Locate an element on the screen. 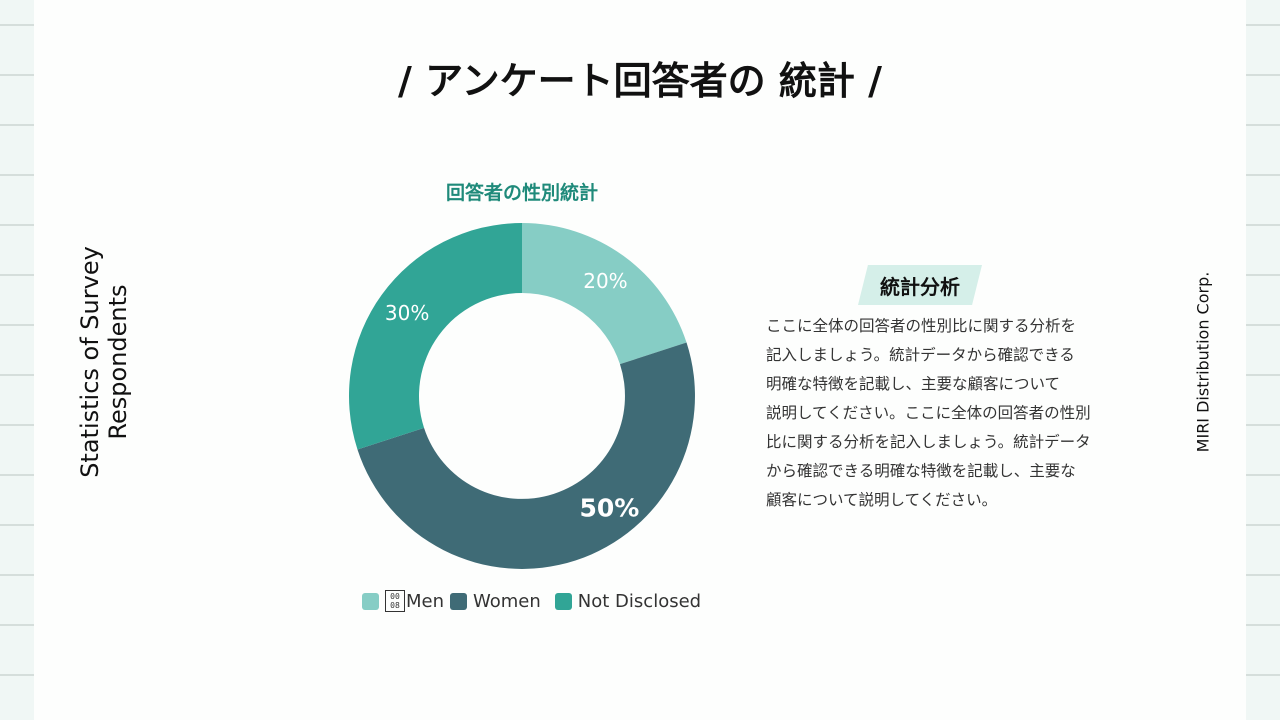 Image resolution: width=1280 pixels, height=720 pixels. analysis-line: 記入しましょう。統計データから確認できる is located at coordinates (920, 355).